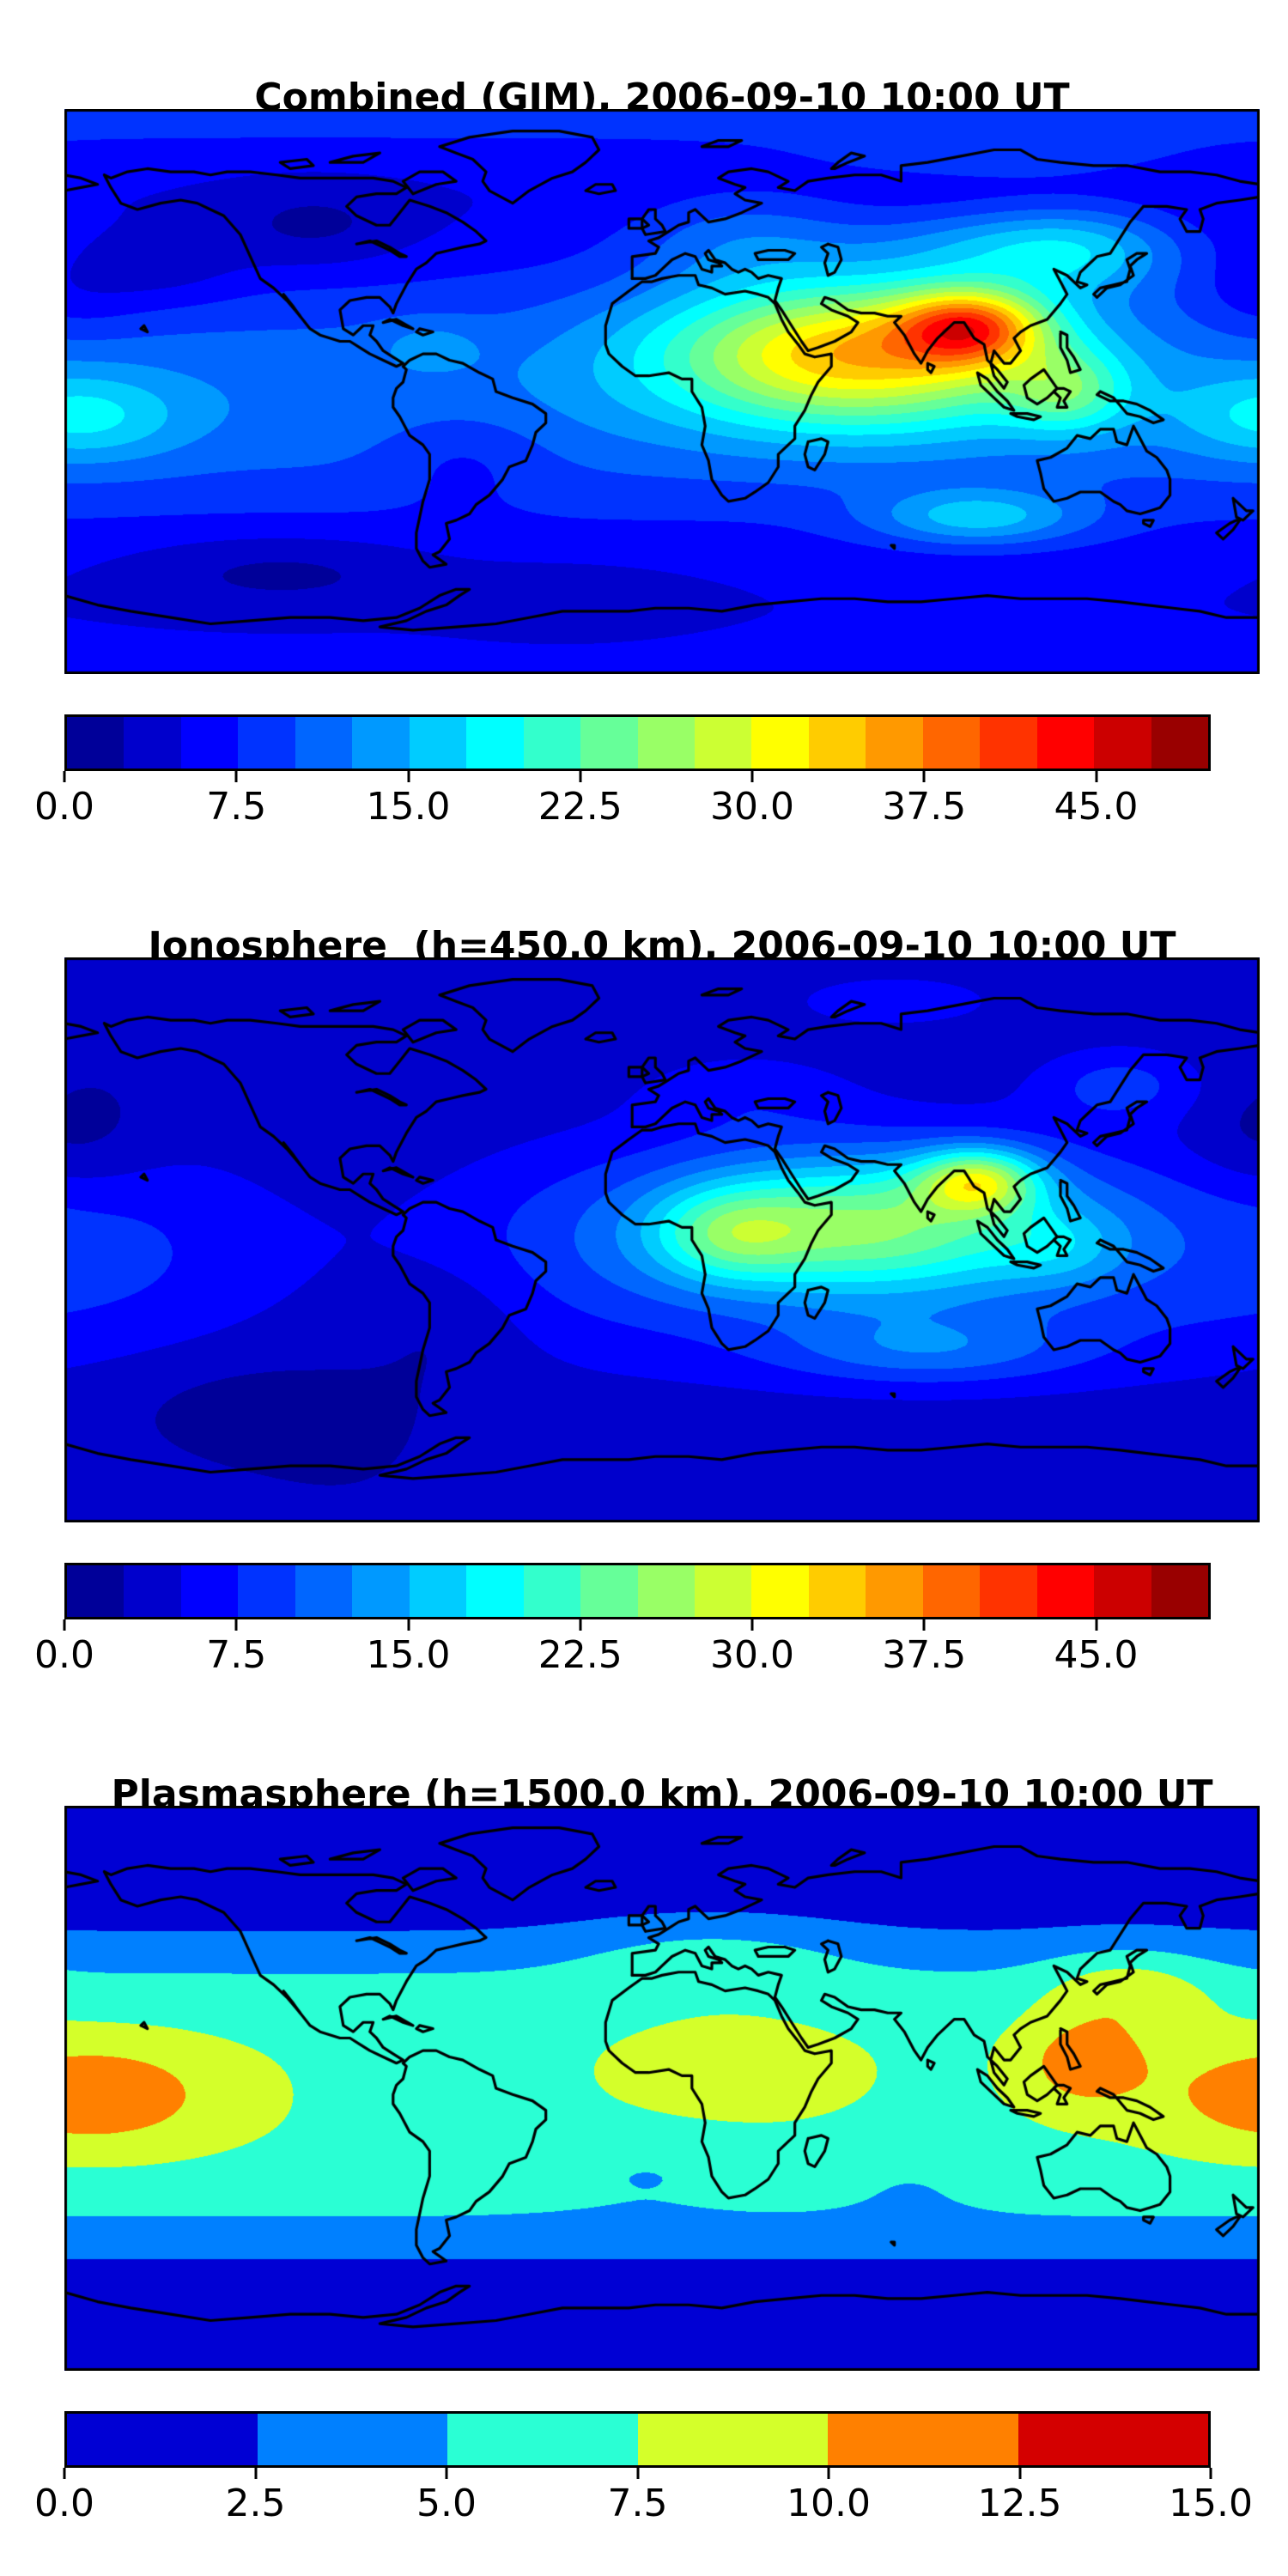 Image resolution: width=1288 pixels, height=2576 pixels. What do you see at coordinates (64, 1655) in the screenshot?
I see `ionosphere-ticklabel-0: 0.0` at bounding box center [64, 1655].